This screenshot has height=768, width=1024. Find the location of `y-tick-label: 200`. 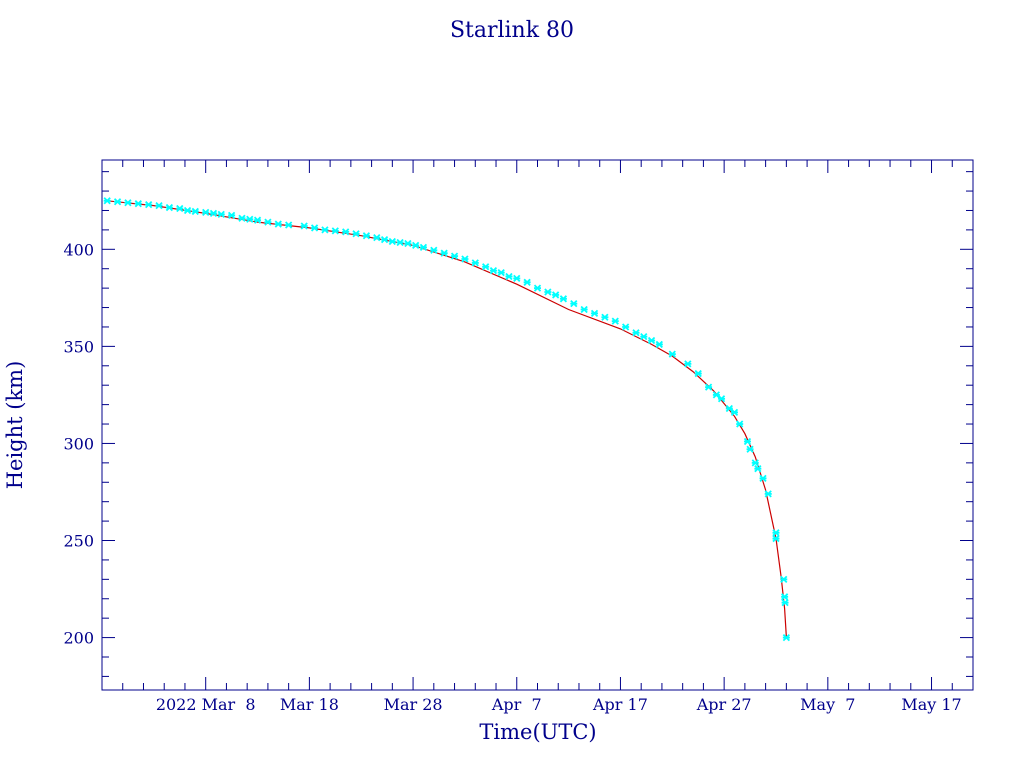

y-tick-label: 200 is located at coordinates (78, 638).